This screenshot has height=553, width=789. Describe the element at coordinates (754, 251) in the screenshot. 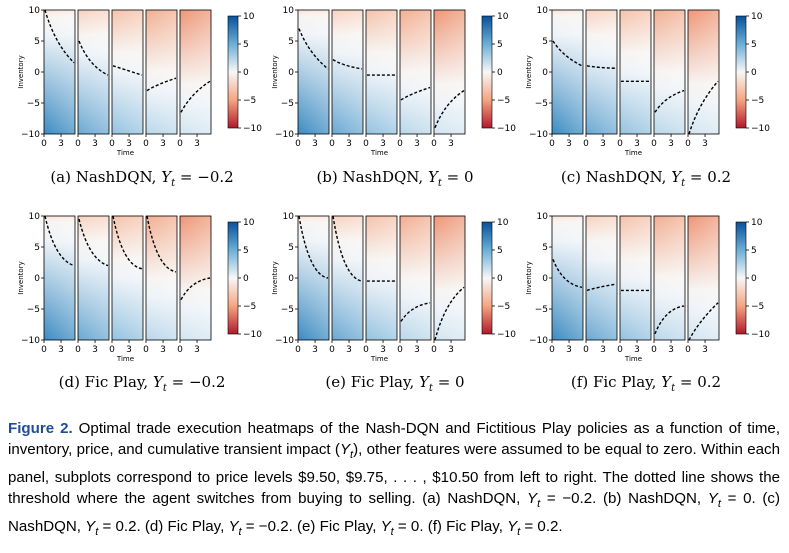

I see `colorbar-tick-label: 5` at that location.